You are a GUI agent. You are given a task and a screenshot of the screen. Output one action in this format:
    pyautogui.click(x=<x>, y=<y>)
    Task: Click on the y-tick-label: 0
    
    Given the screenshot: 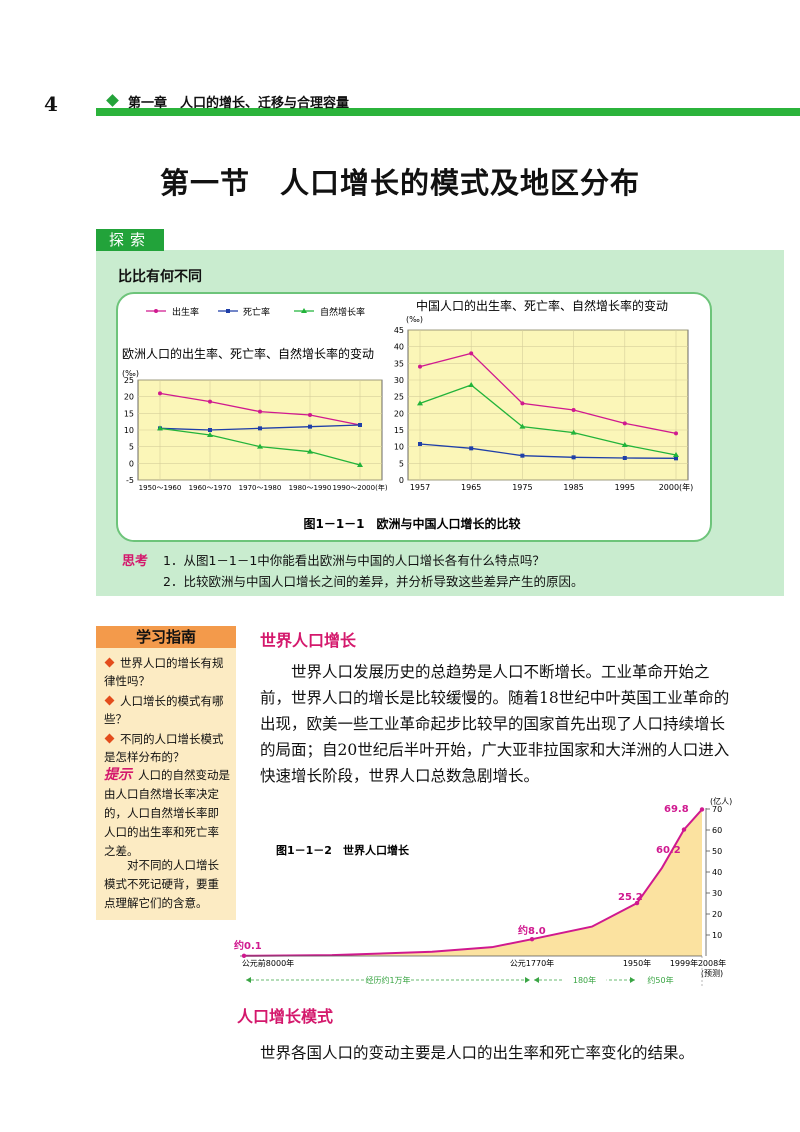 What is the action you would take?
    pyautogui.click(x=131, y=463)
    